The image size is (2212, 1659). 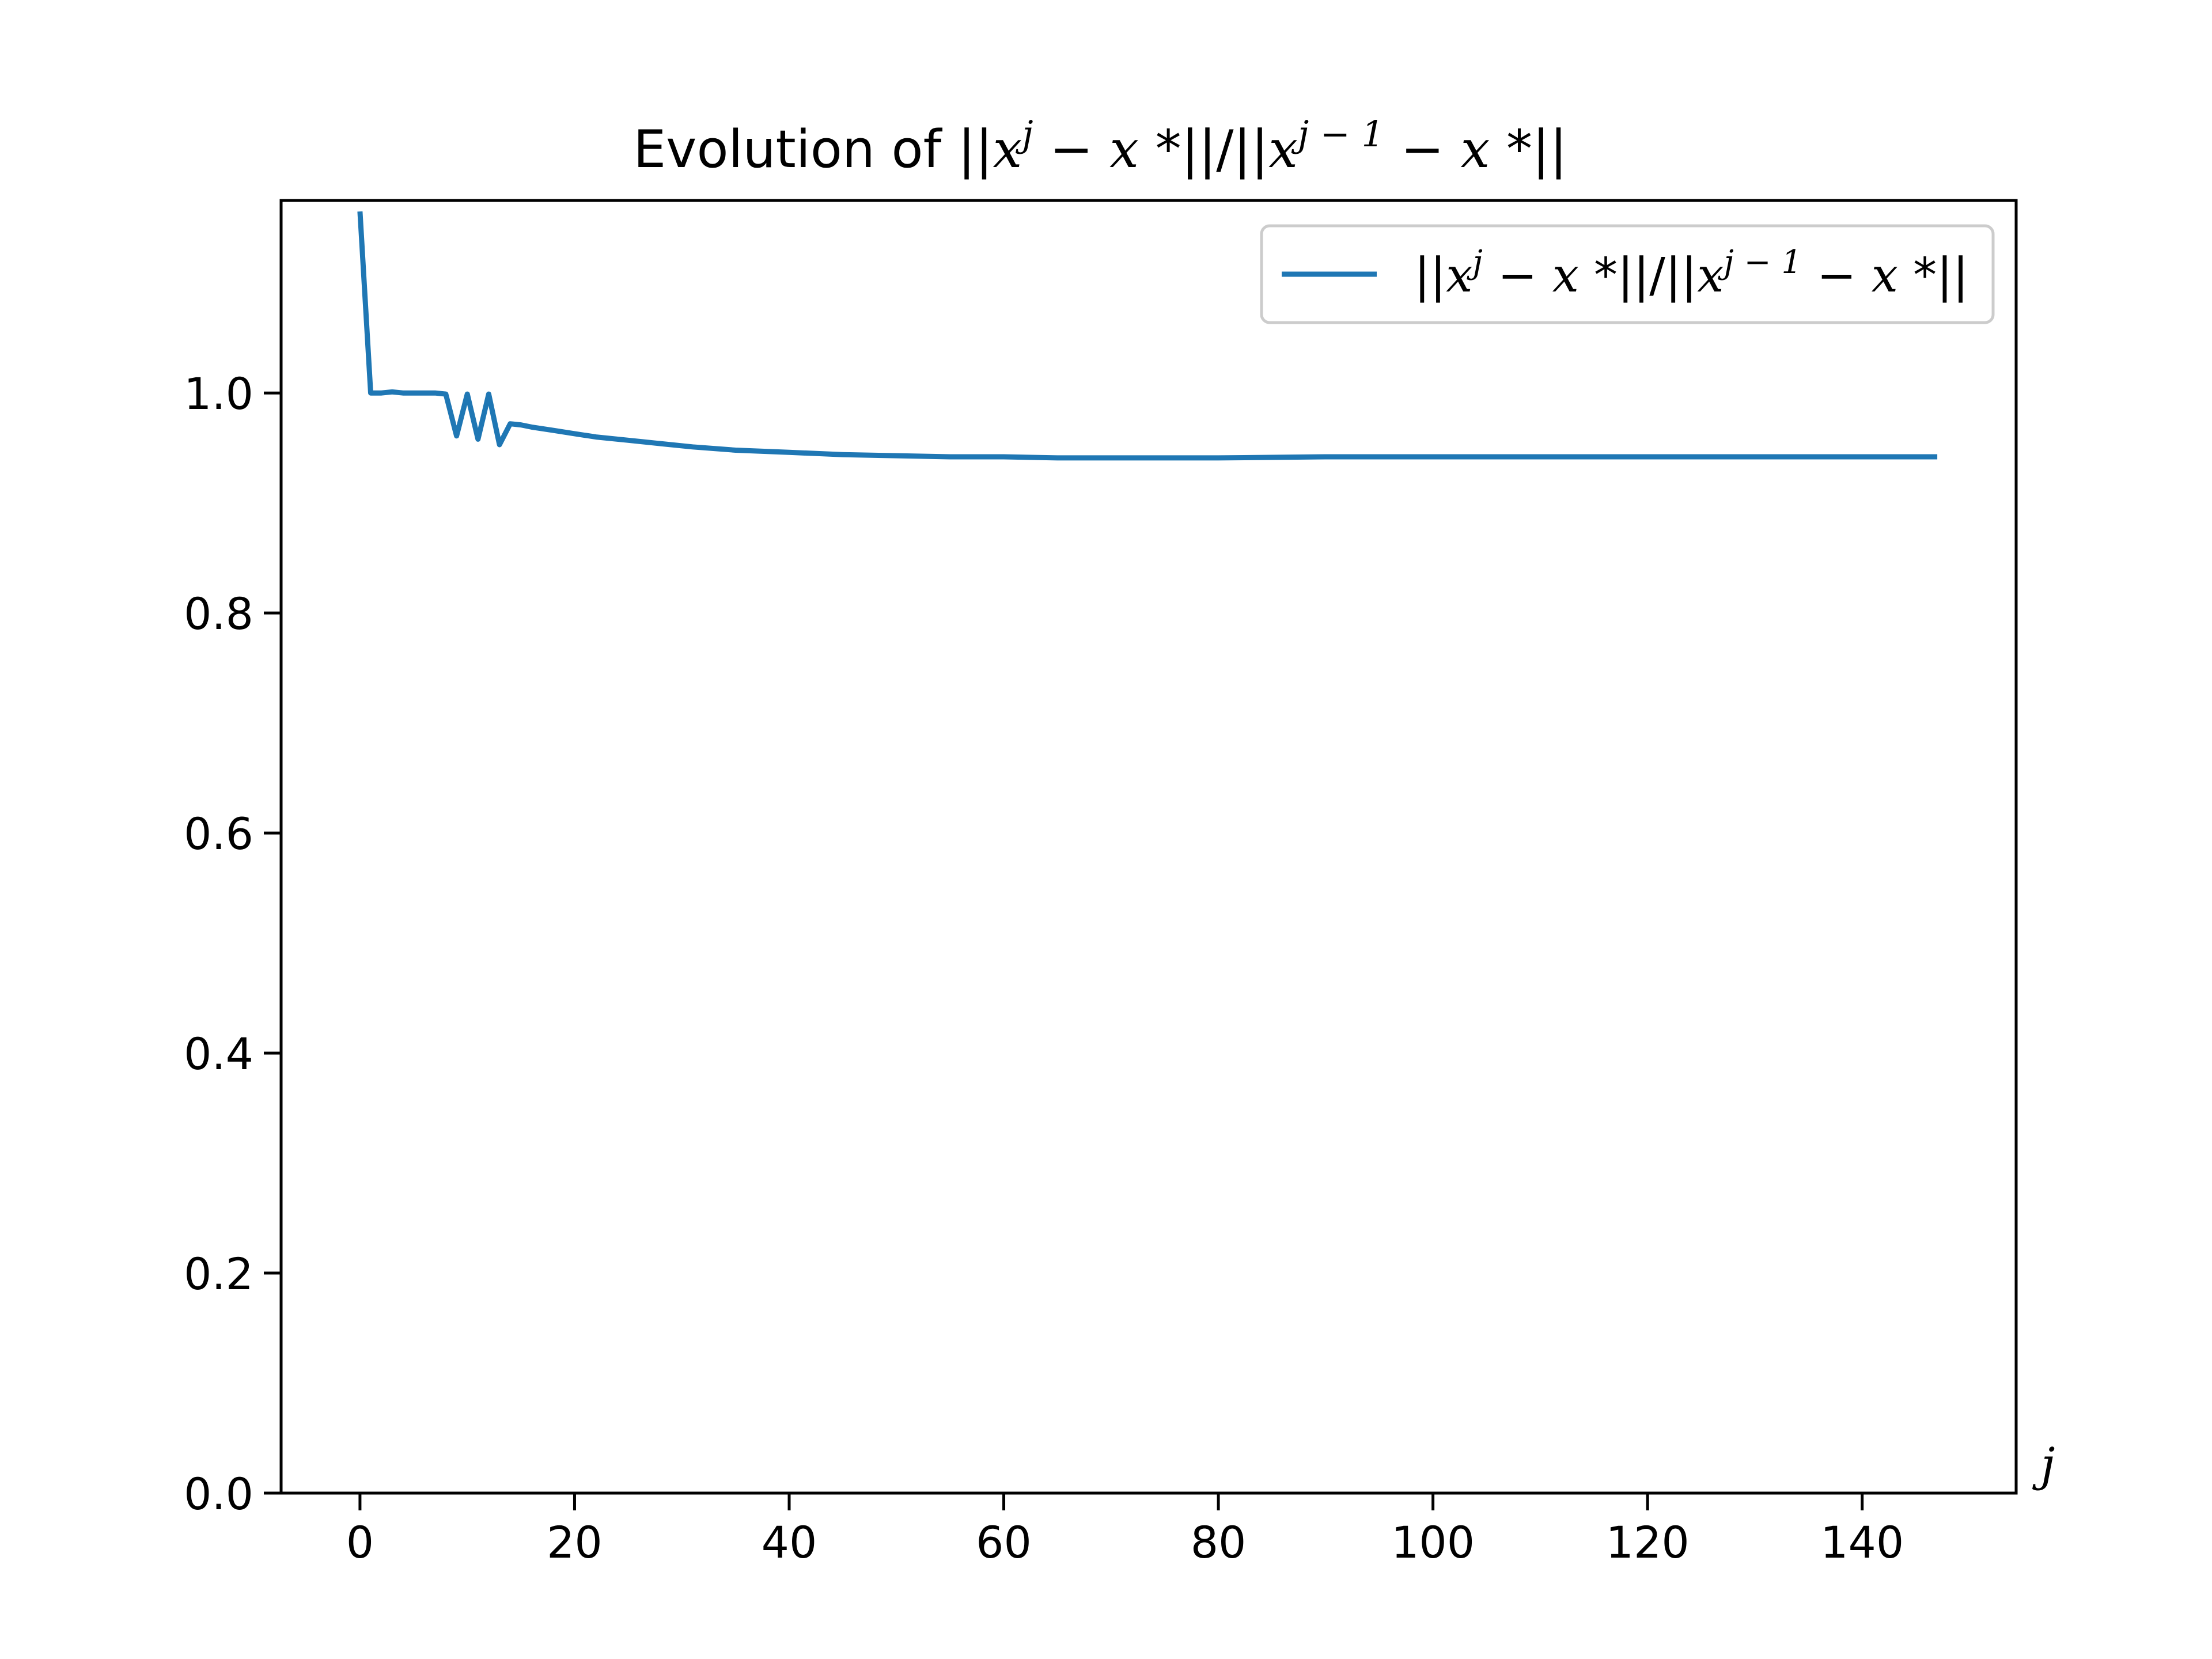 I want to click on y-tick-label: 1.0, so click(x=218, y=393).